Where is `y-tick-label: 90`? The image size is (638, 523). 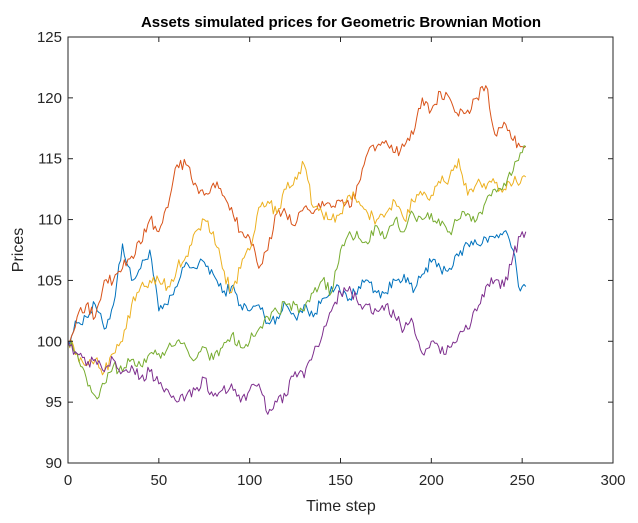 y-tick-label: 90 is located at coordinates (53, 463).